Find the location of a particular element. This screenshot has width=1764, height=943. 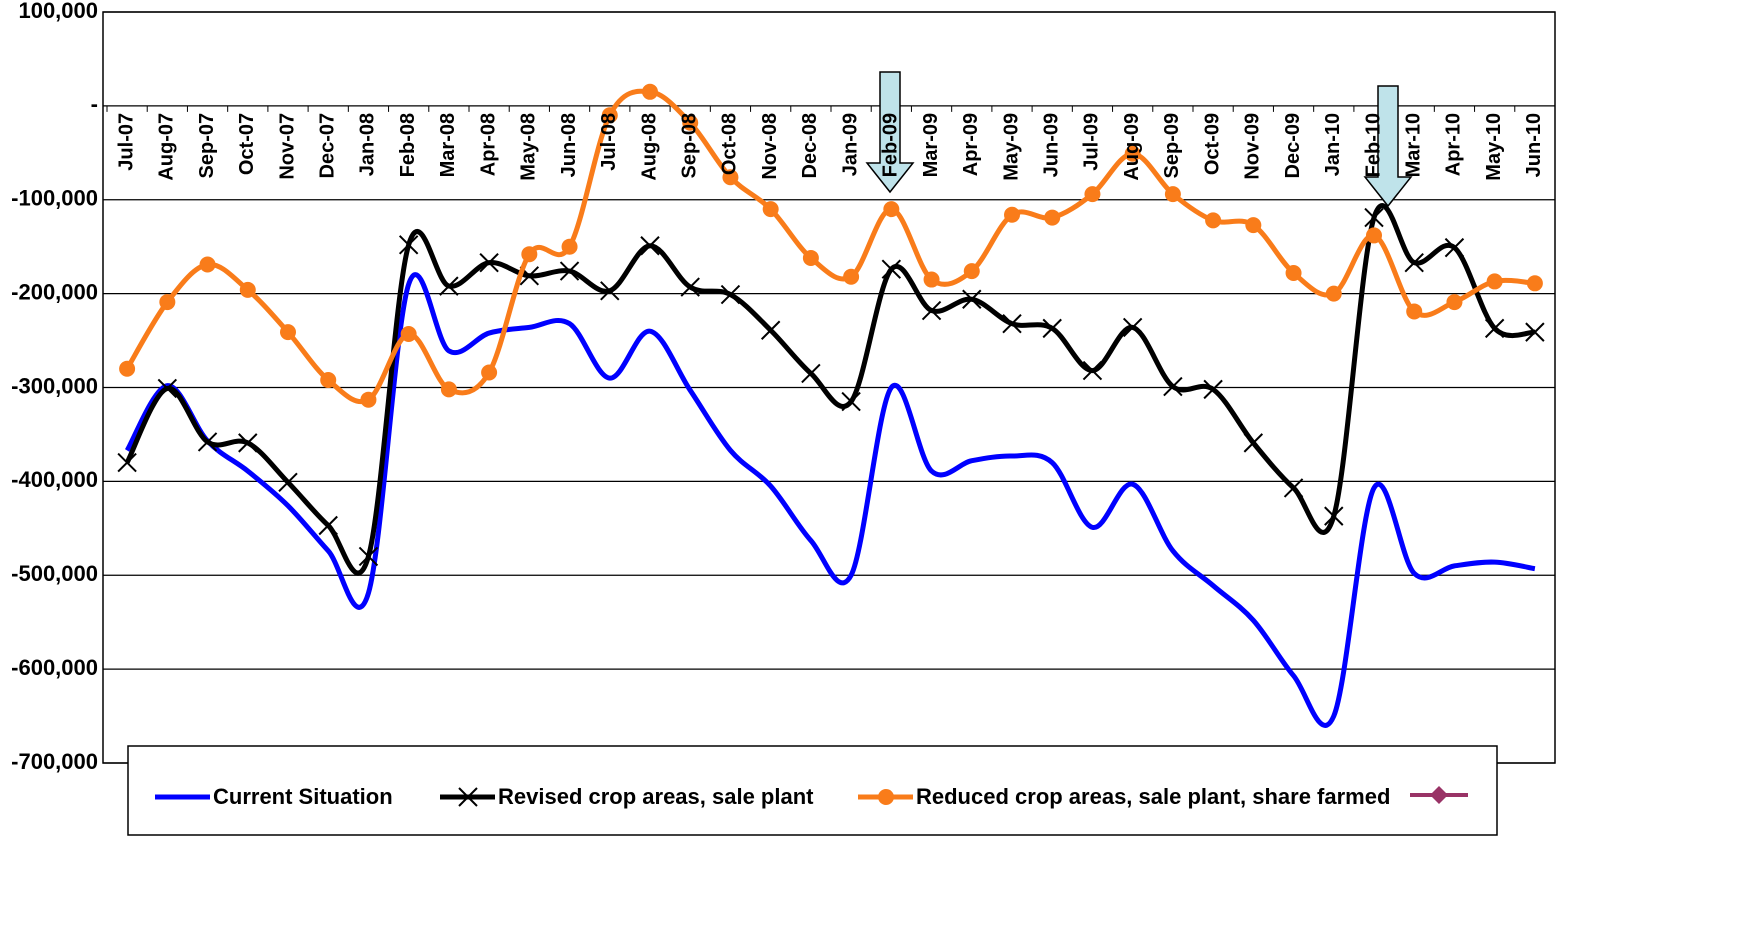

x-tick-label: Jul-07 is located at coordinates (126, 142).